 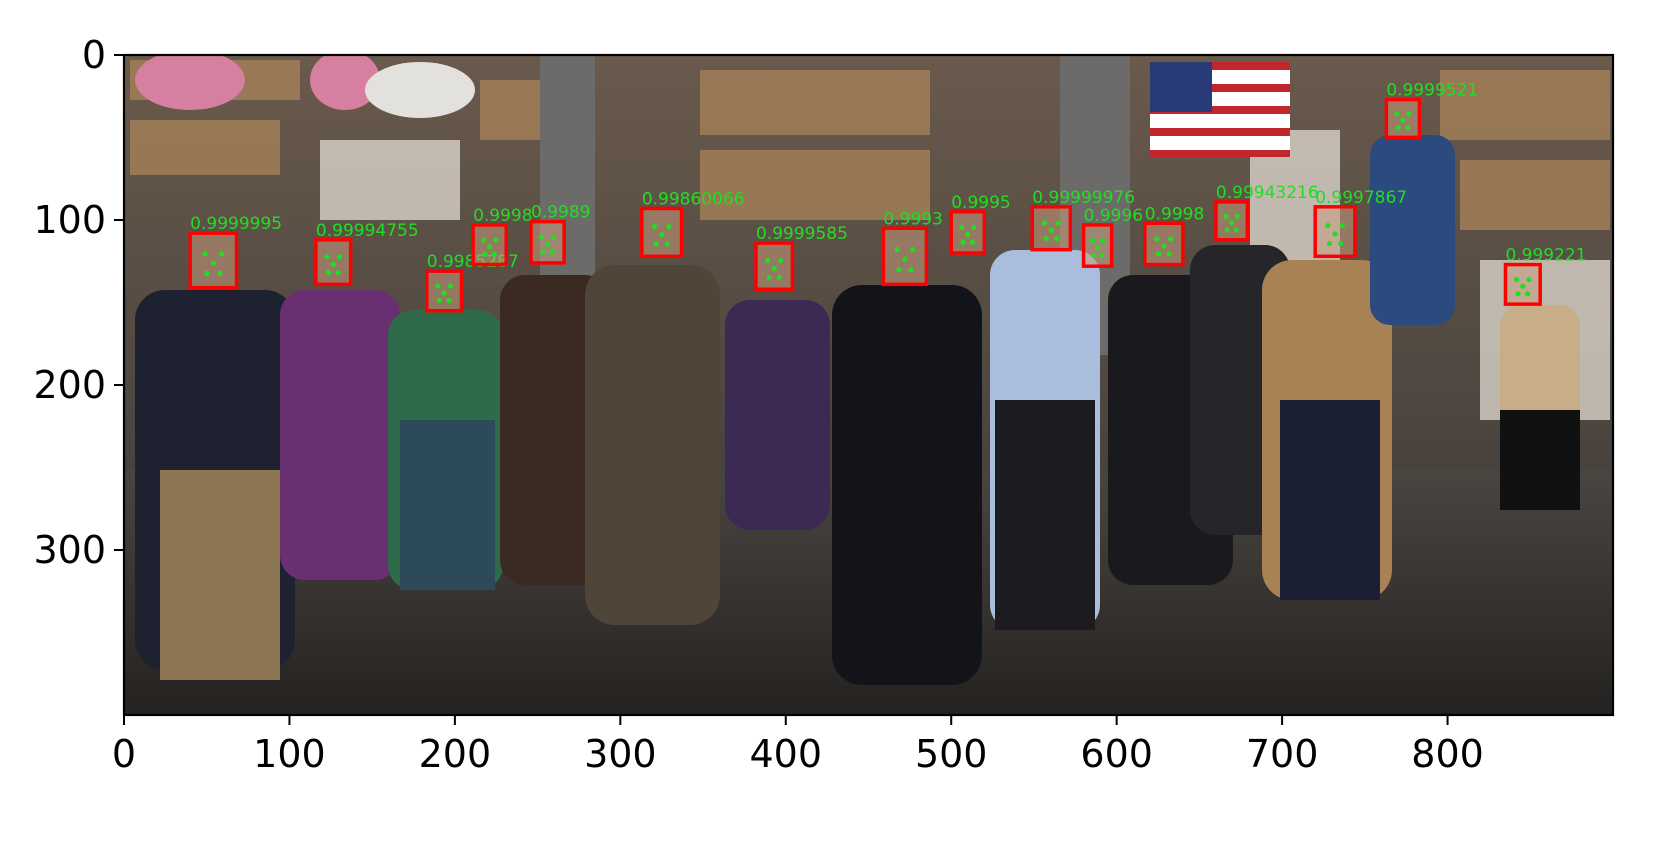 I want to click on detection-score-label: 0.9995, so click(x=980, y=203).